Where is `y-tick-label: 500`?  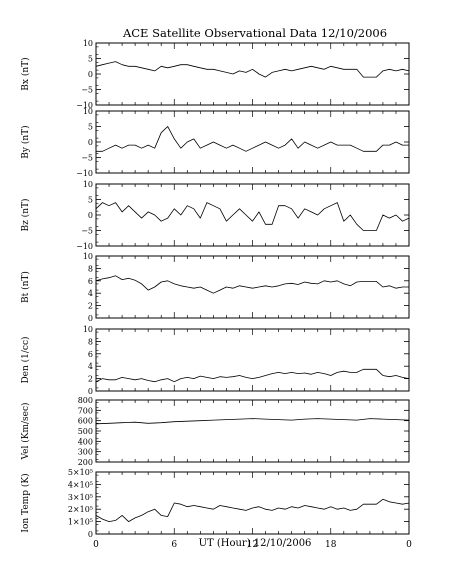
y-tick-label: 500 is located at coordinates (85, 431).